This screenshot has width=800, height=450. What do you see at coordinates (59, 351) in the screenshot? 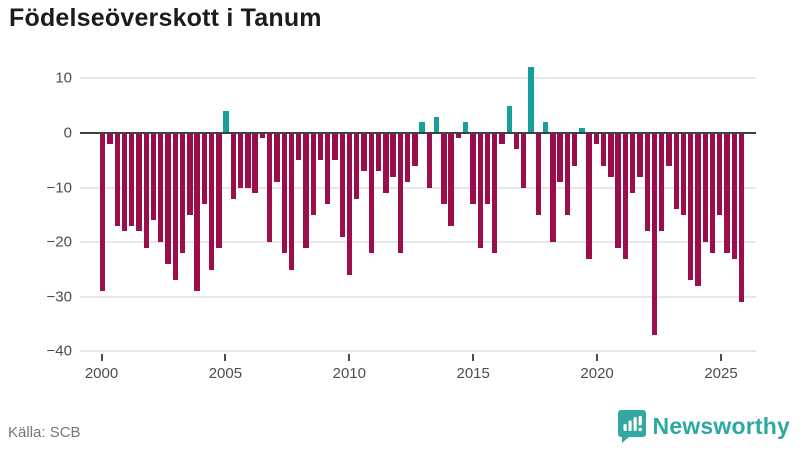
I see `y-axis-tick-label: −40` at bounding box center [59, 351].